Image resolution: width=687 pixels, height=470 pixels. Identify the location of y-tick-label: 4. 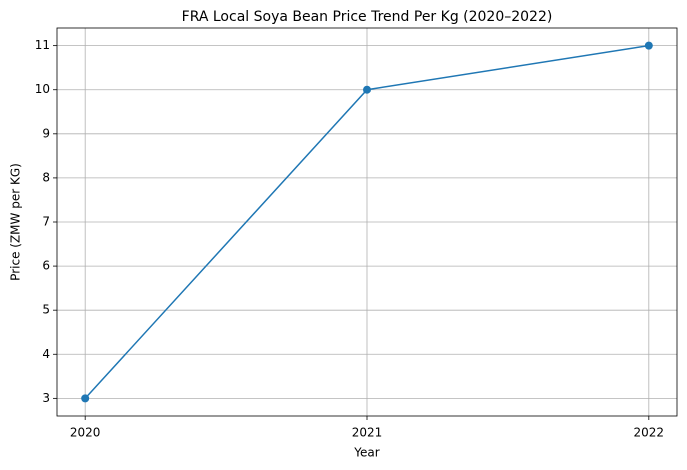
(46, 354).